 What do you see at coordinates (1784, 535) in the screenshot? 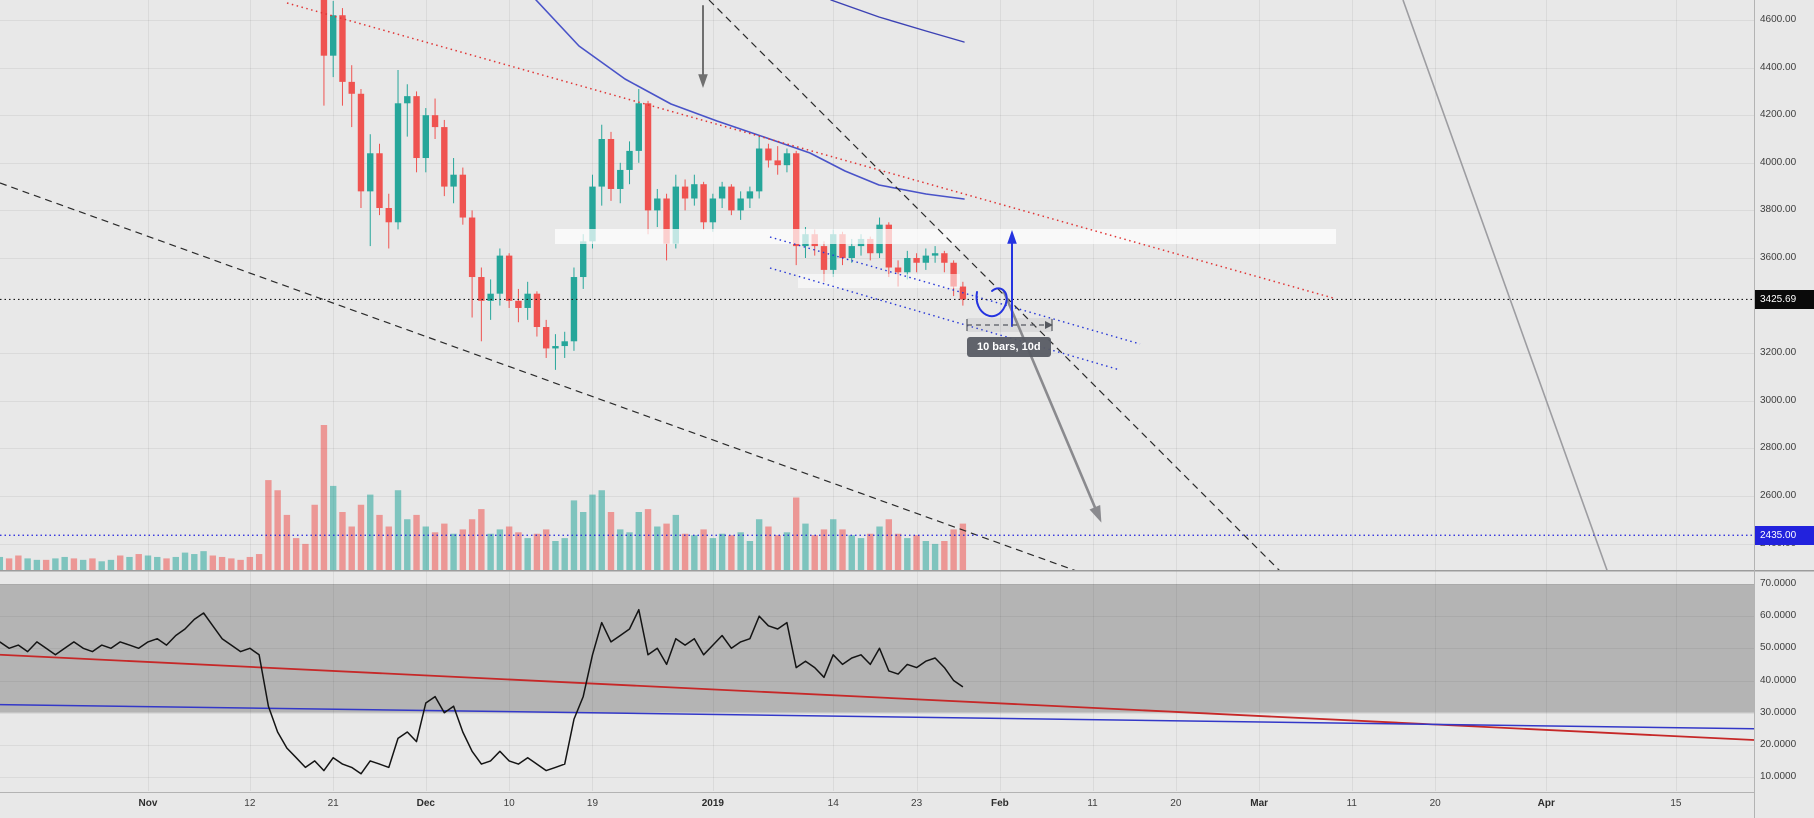
I see `alert-price-badge: 2435.00` at bounding box center [1784, 535].